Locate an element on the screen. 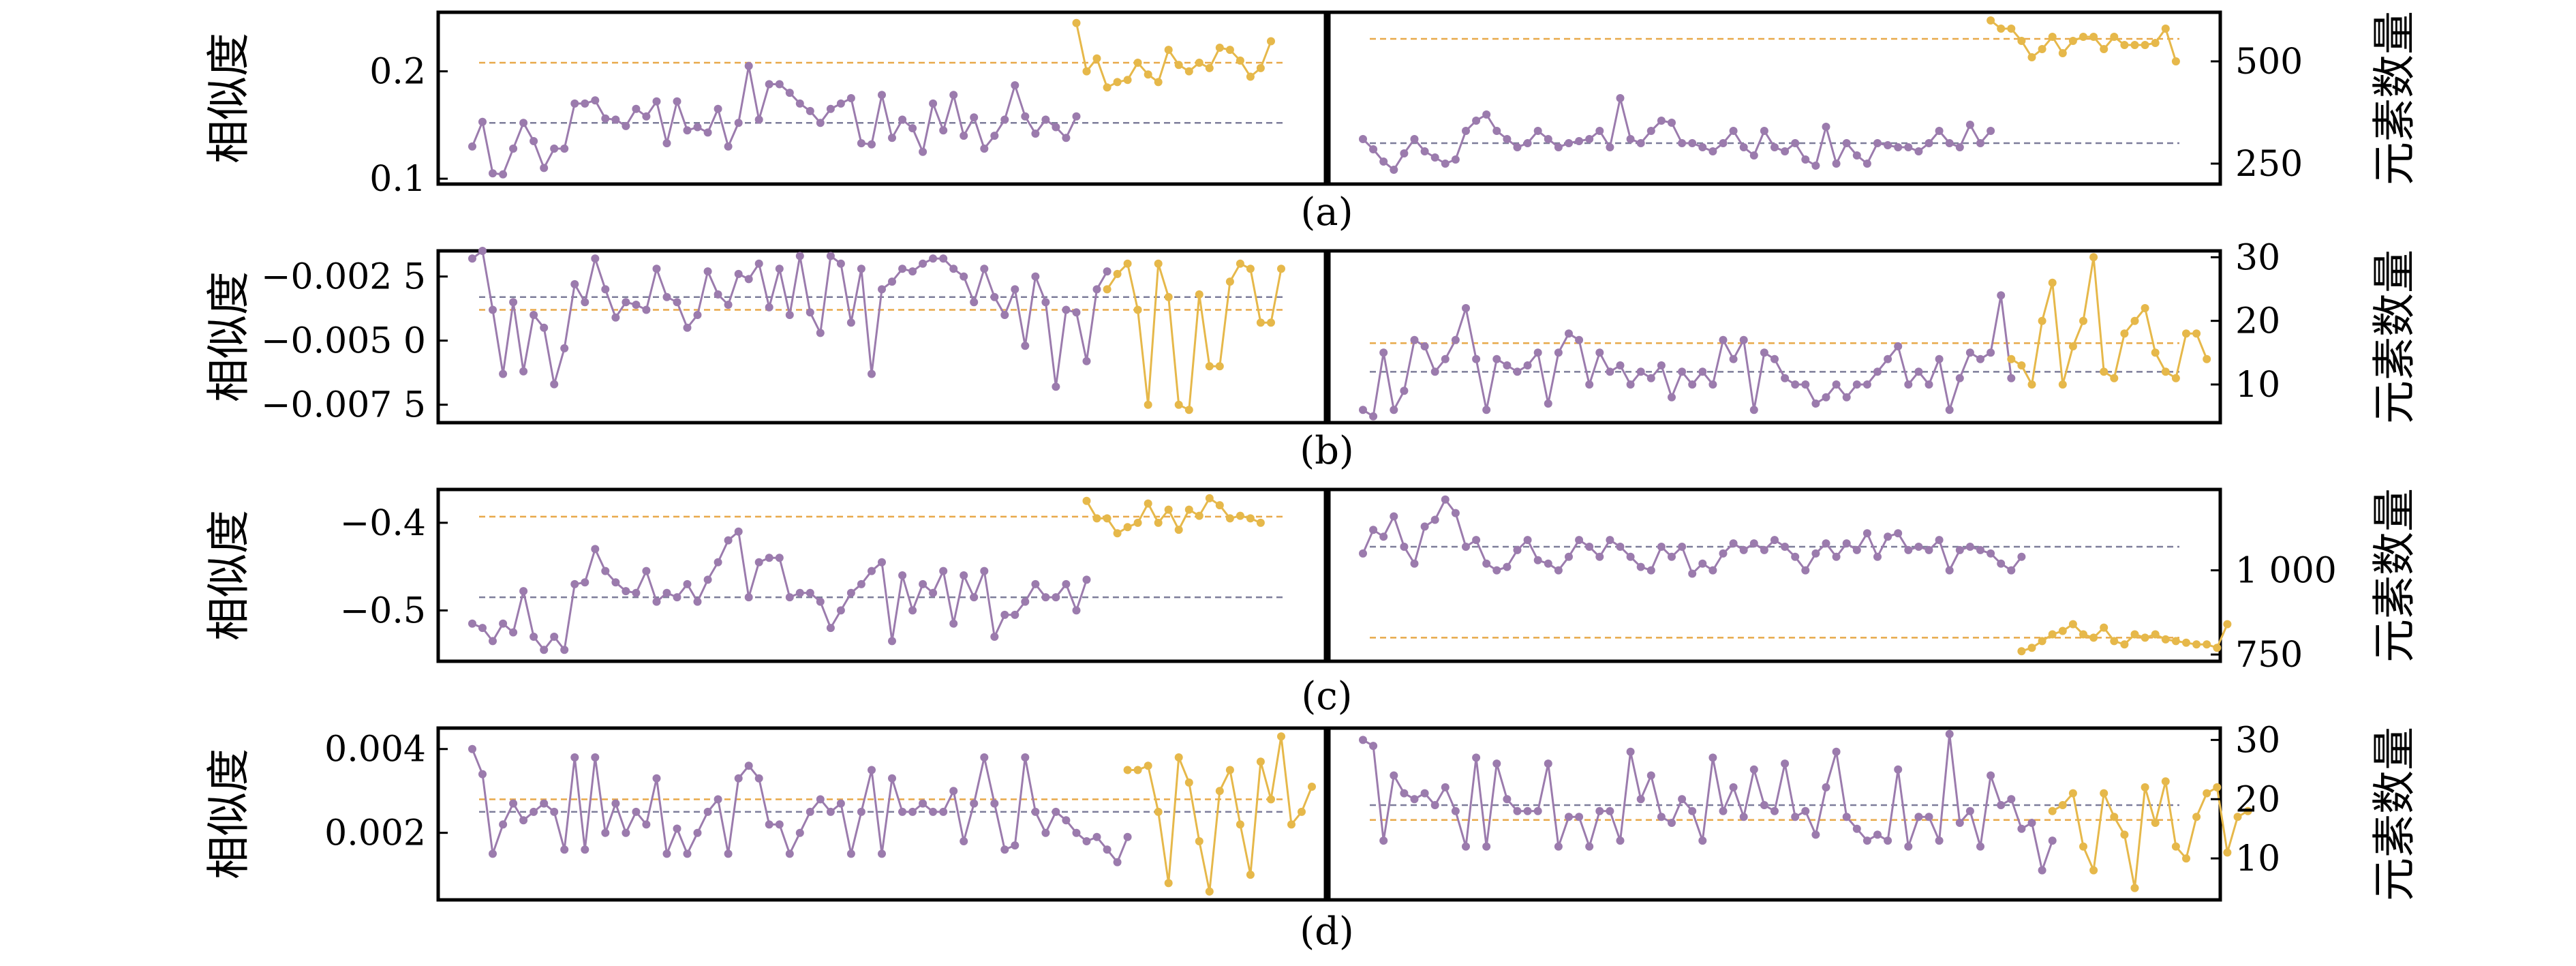  row-1-right-yellow-point is located at coordinates (2145, 45).